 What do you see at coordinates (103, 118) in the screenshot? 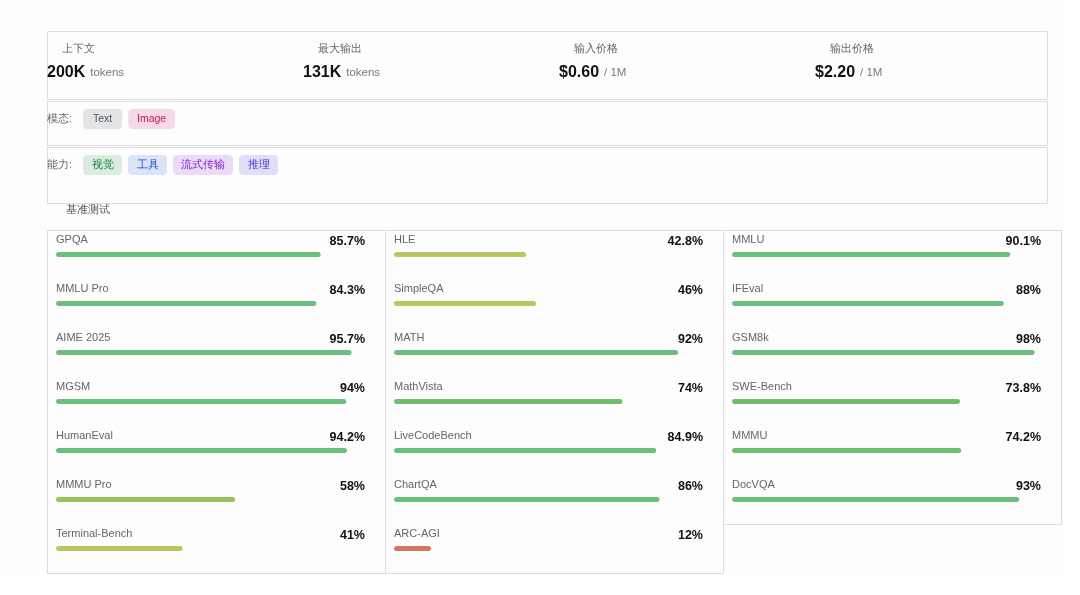
I see `text: Text` at bounding box center [103, 118].